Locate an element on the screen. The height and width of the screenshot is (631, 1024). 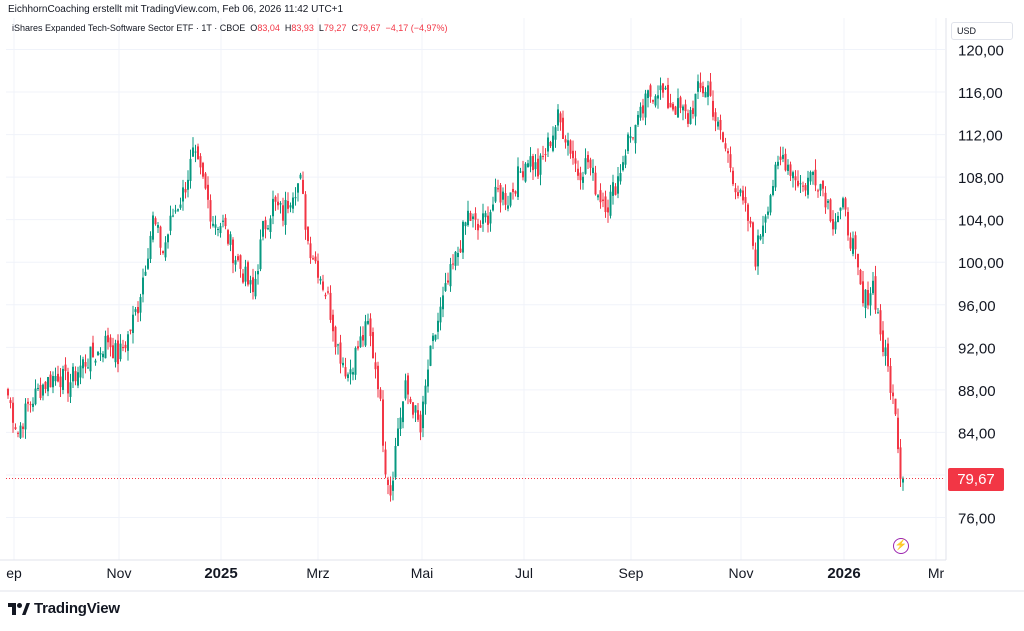
tradingview-logo: TradingView is located at coordinates (64, 608).